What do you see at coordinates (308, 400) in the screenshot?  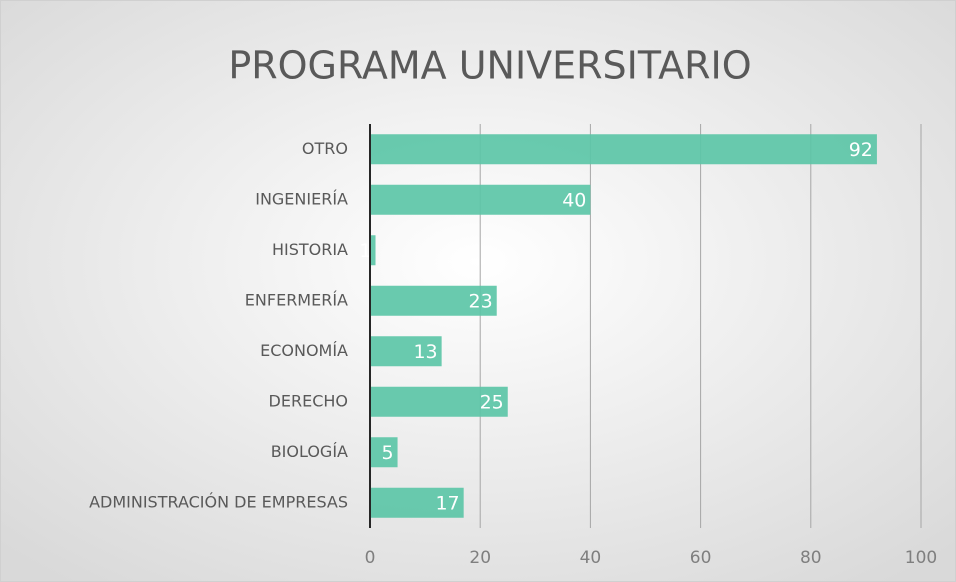 I see `y-tick-label: DERECHO` at bounding box center [308, 400].